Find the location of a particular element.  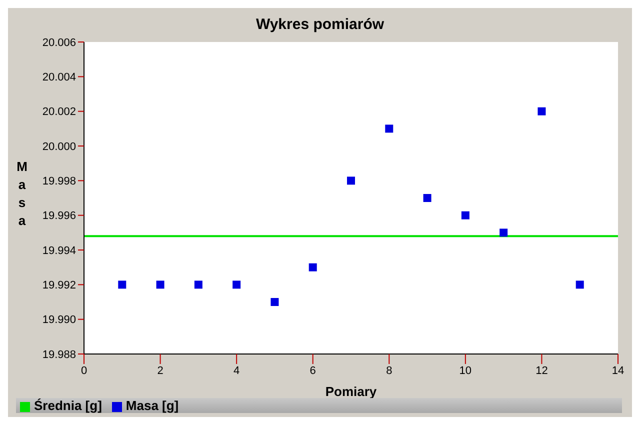

y-tick-label: 19.998 is located at coordinates (59, 182).